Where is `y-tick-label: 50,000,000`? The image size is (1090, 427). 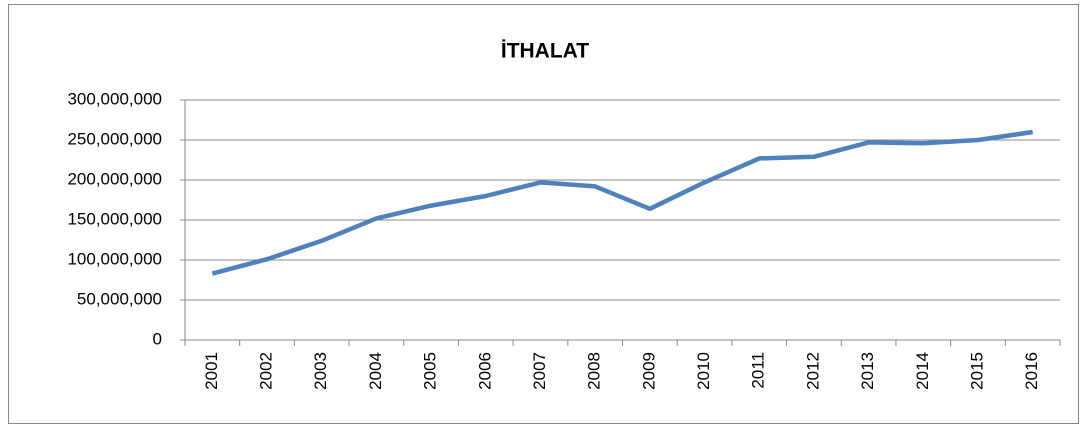
y-tick-label: 50,000,000 is located at coordinates (119, 298).